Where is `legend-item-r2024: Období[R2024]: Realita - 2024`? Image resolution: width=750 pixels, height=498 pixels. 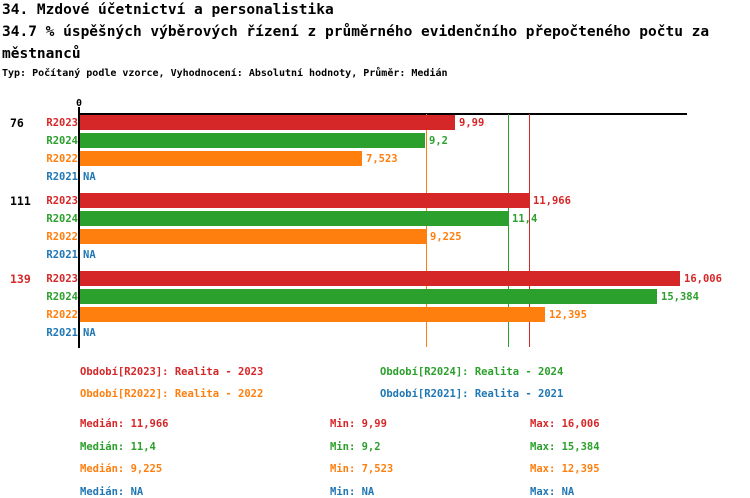
legend-item-r2024: Období[R2024]: Realita - 2024 is located at coordinates (472, 372).